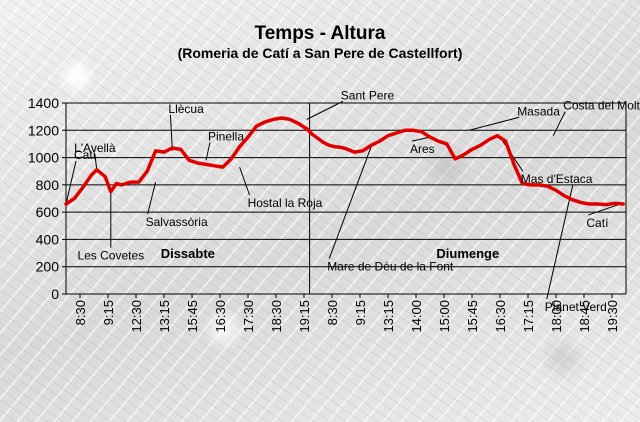 This screenshot has width=640, height=422. What do you see at coordinates (48, 267) in the screenshot?
I see `y-tick-label: 200` at bounding box center [48, 267].